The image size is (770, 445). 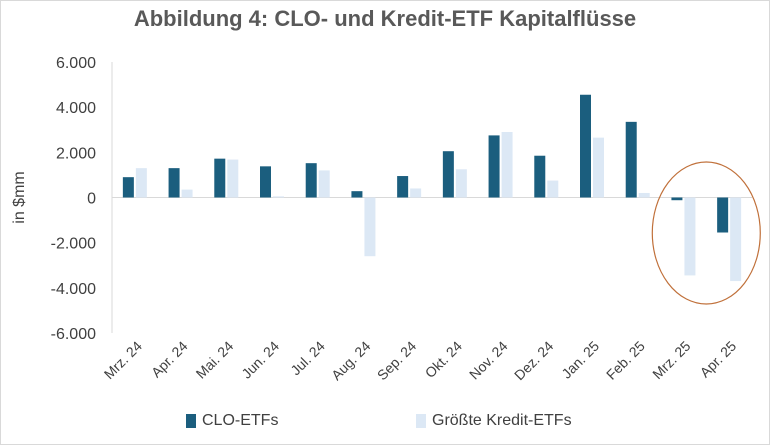 I want to click on y-tick-label: 4.000, so click(x=76, y=108).